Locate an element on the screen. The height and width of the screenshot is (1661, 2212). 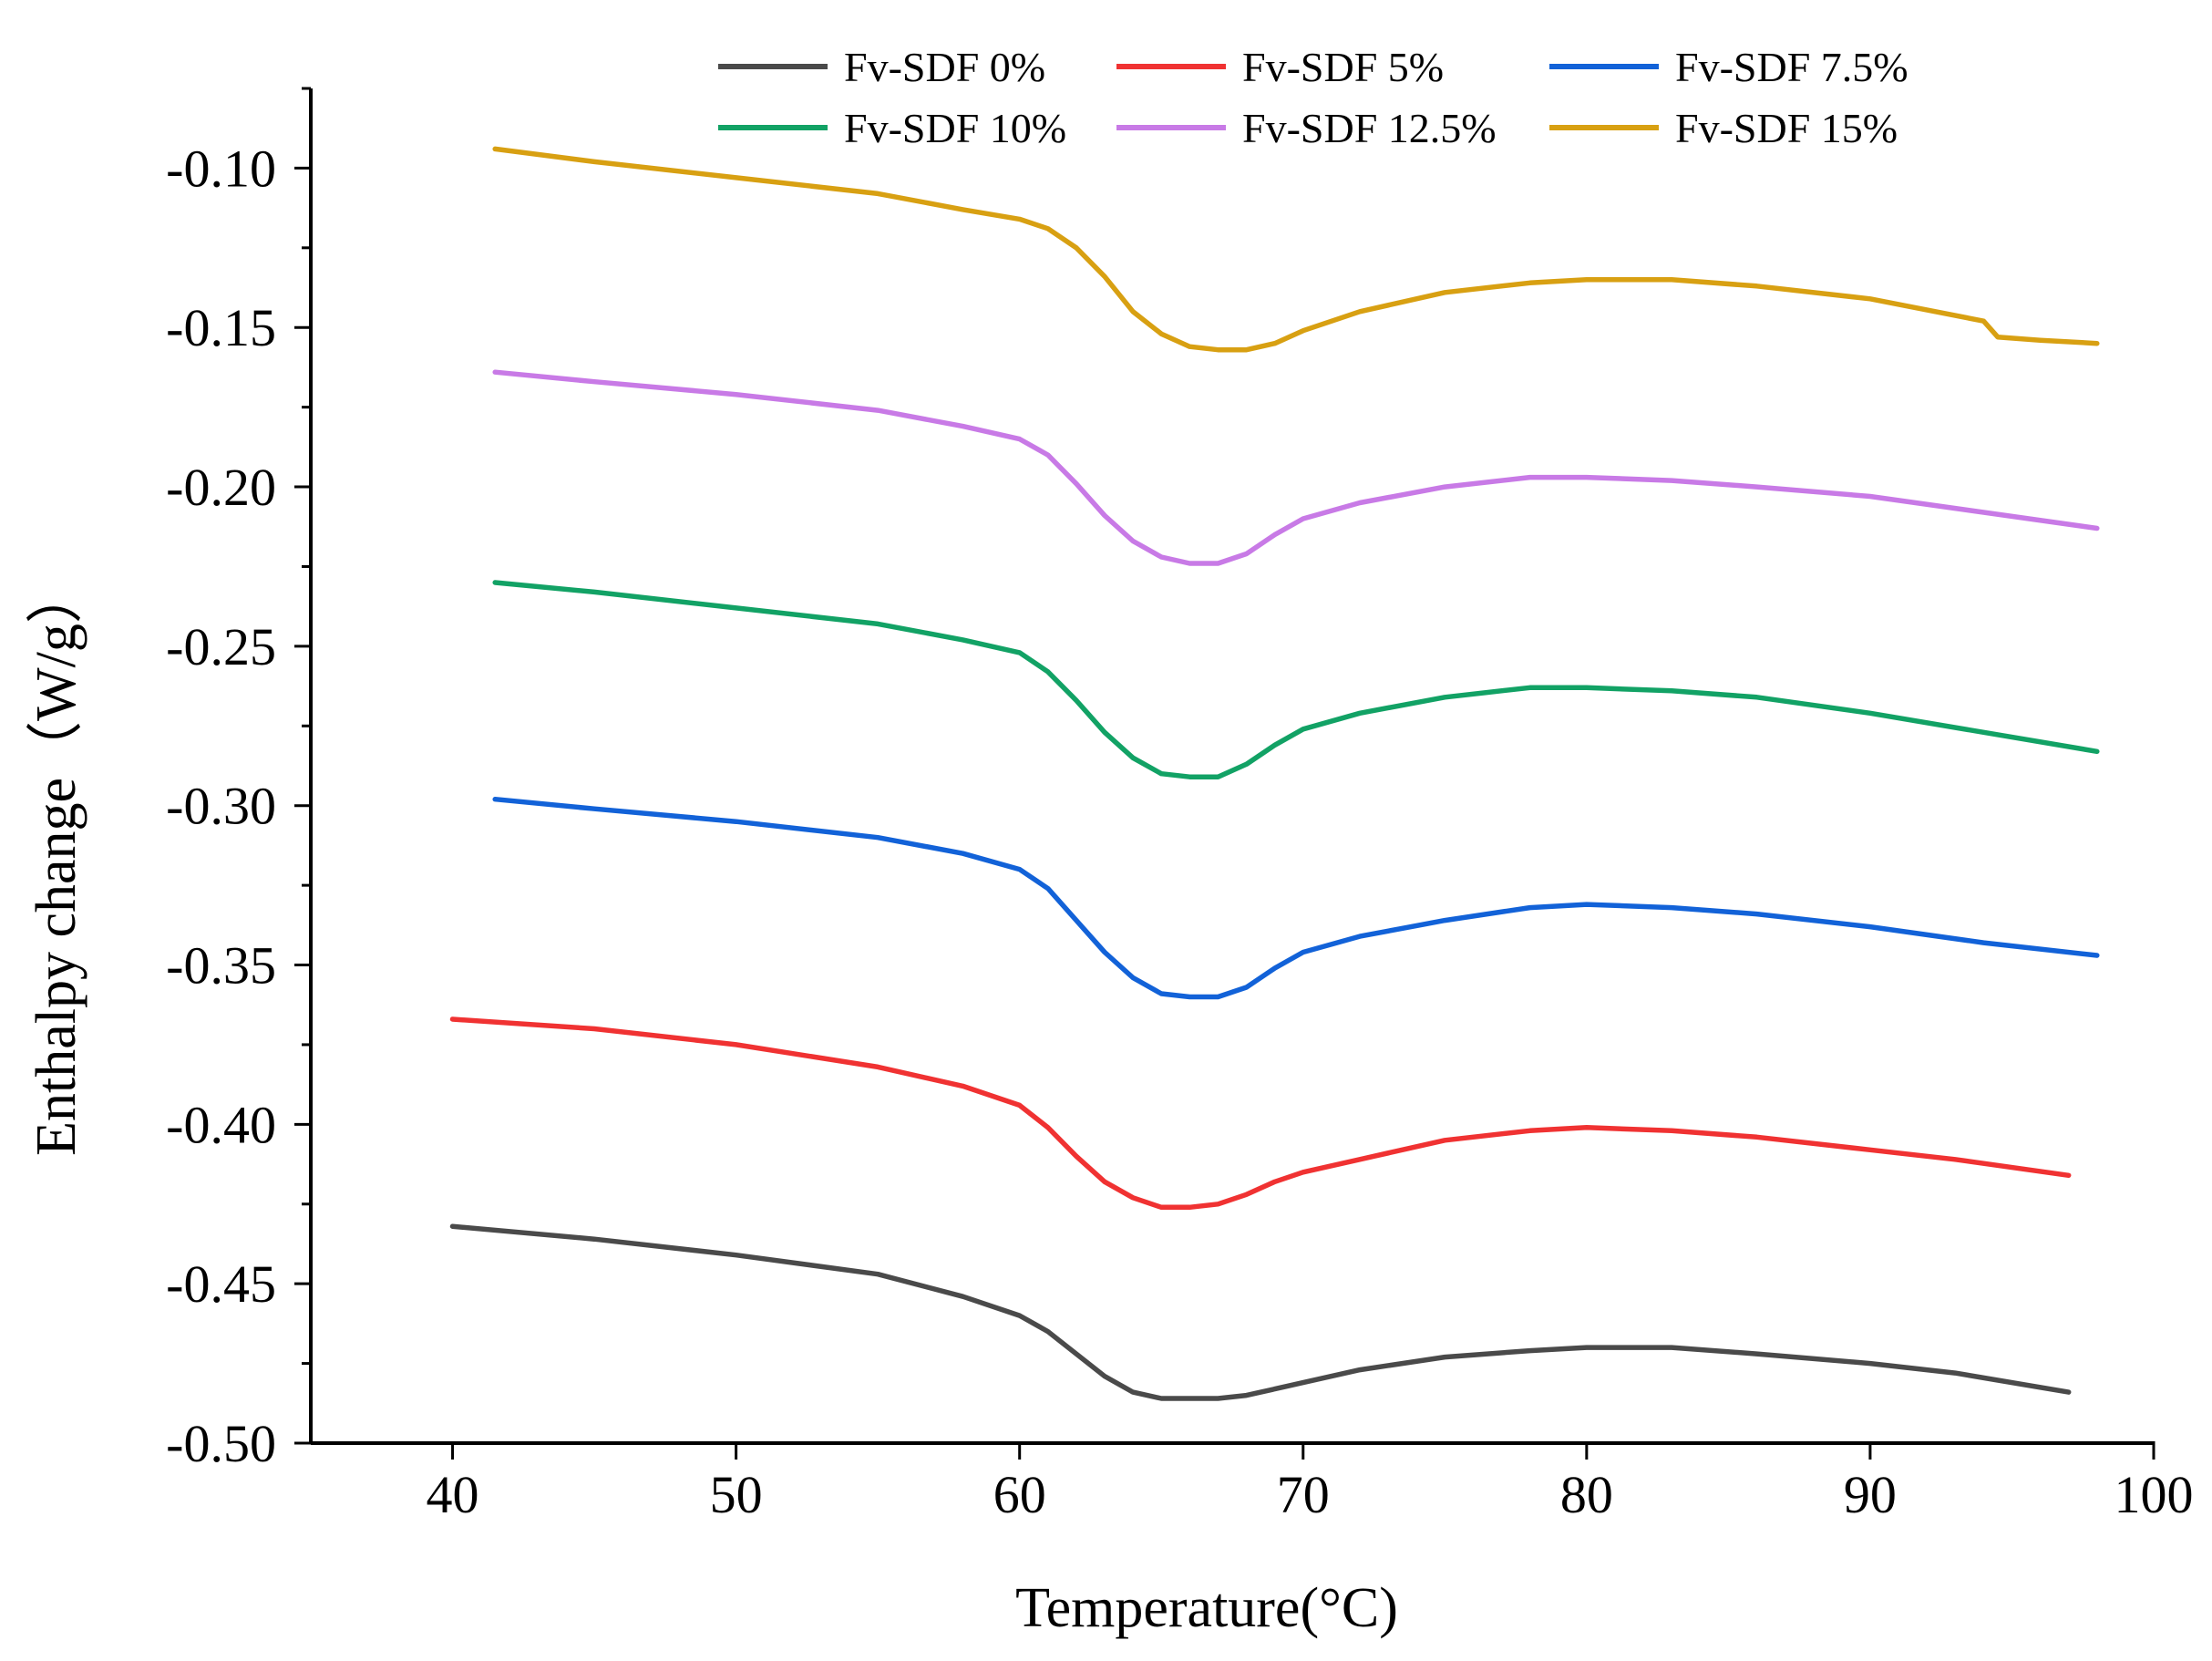
y-tick-label: -0.35 is located at coordinates (221, 966).